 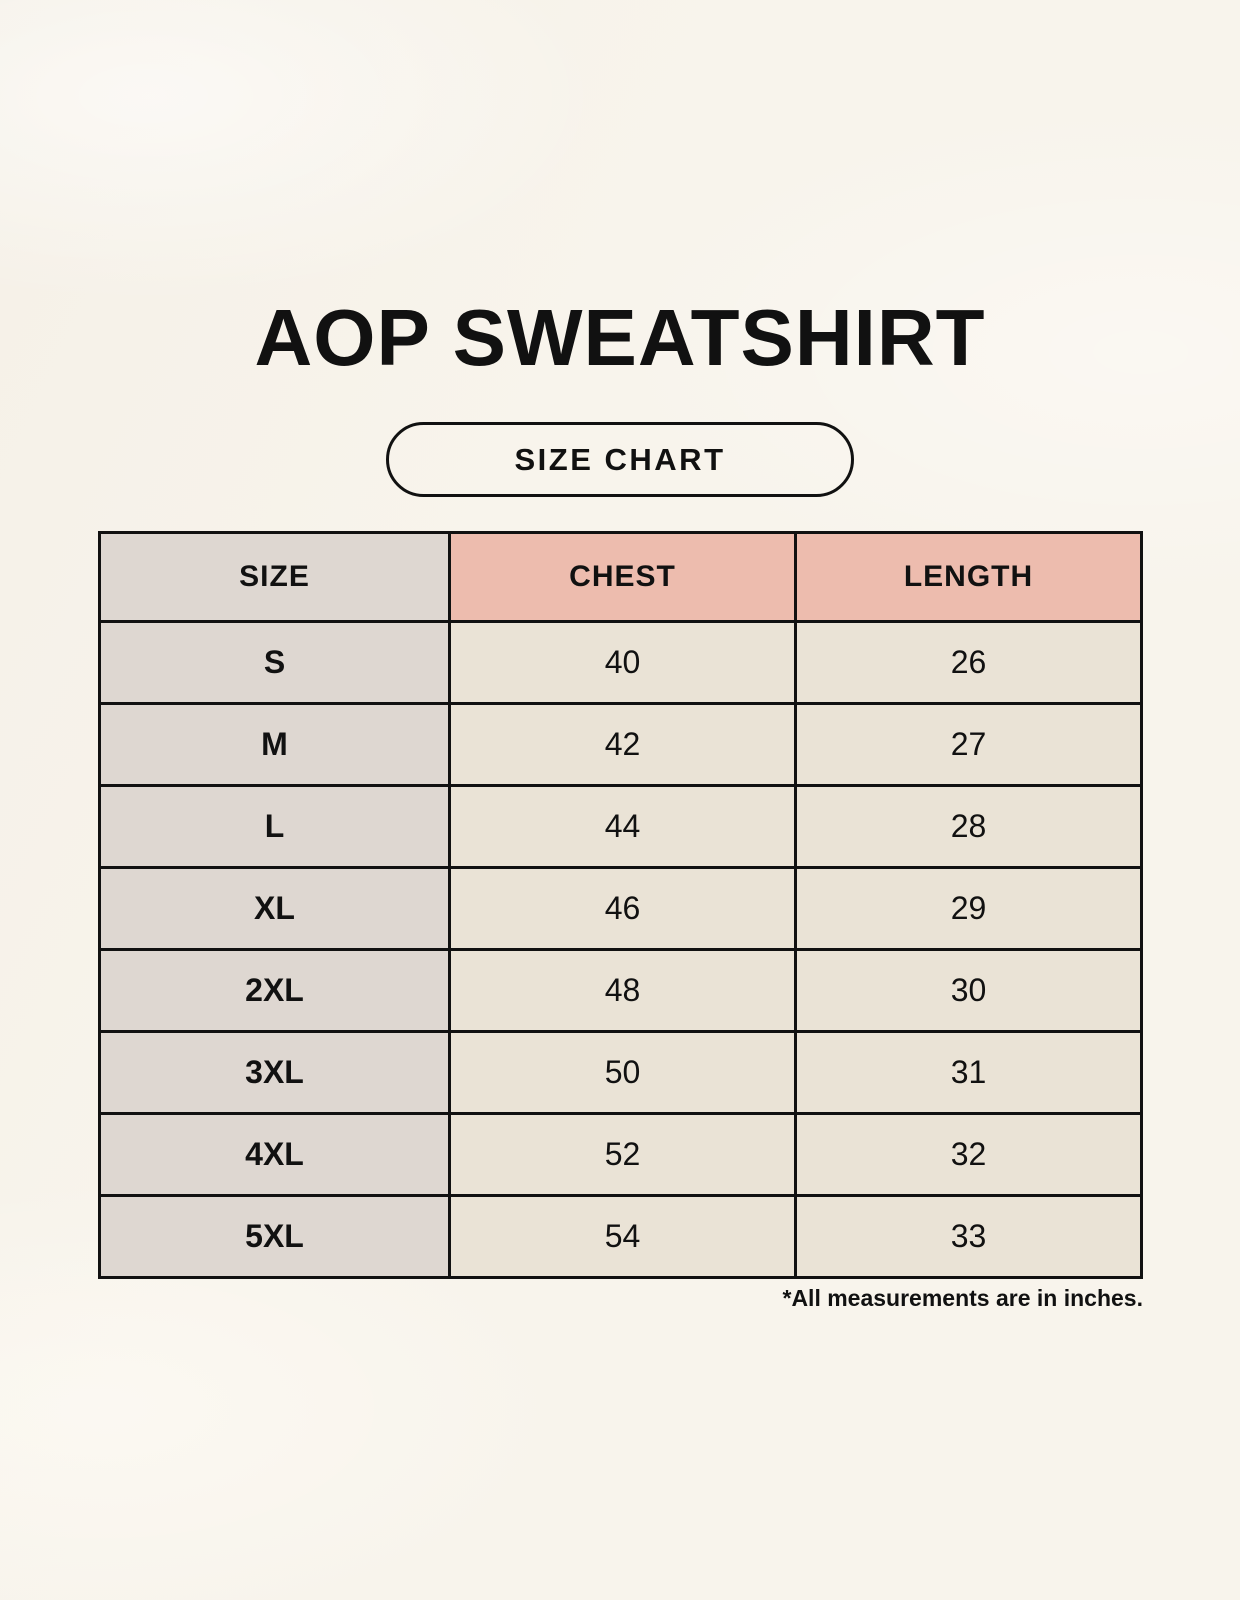 I want to click on table-row: S 40 26, so click(x=620, y=662).